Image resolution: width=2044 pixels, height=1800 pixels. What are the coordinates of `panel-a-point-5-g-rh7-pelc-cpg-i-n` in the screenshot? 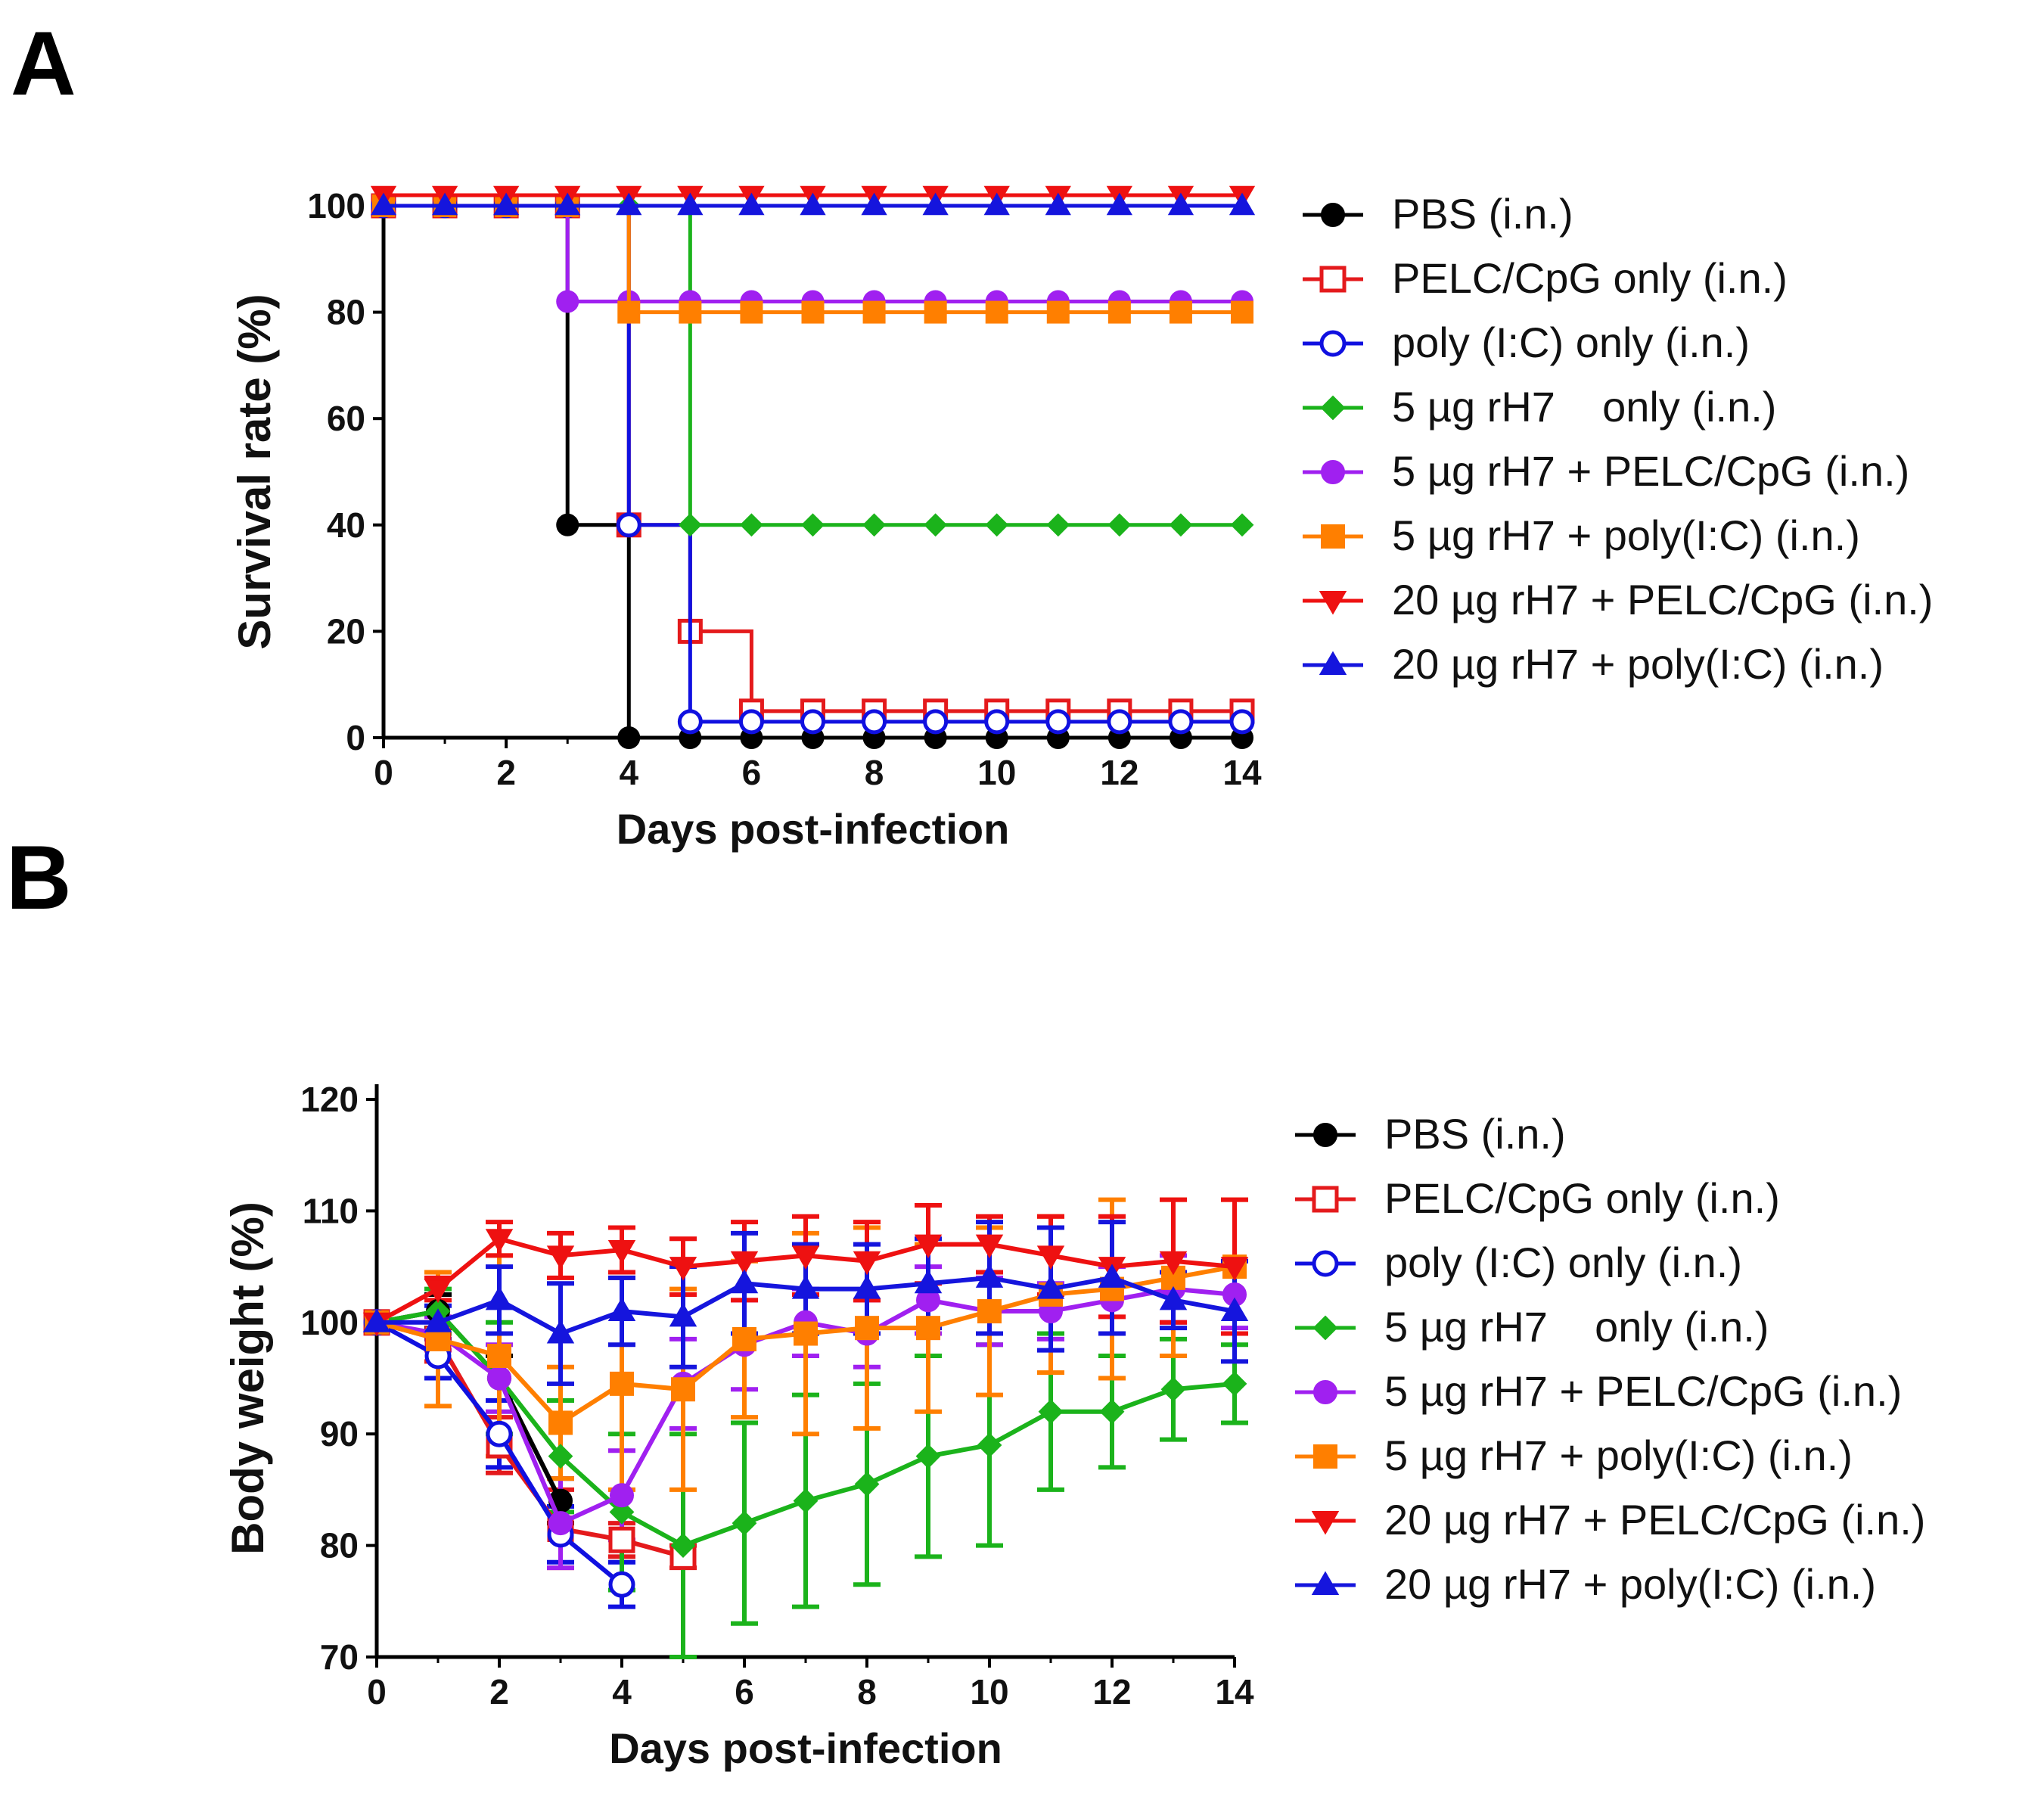 It's located at (567, 301).